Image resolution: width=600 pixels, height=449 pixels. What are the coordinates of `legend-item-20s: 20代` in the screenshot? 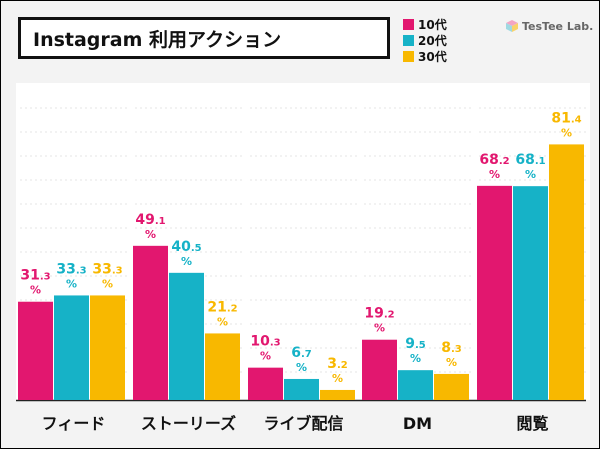 It's located at (425, 40).